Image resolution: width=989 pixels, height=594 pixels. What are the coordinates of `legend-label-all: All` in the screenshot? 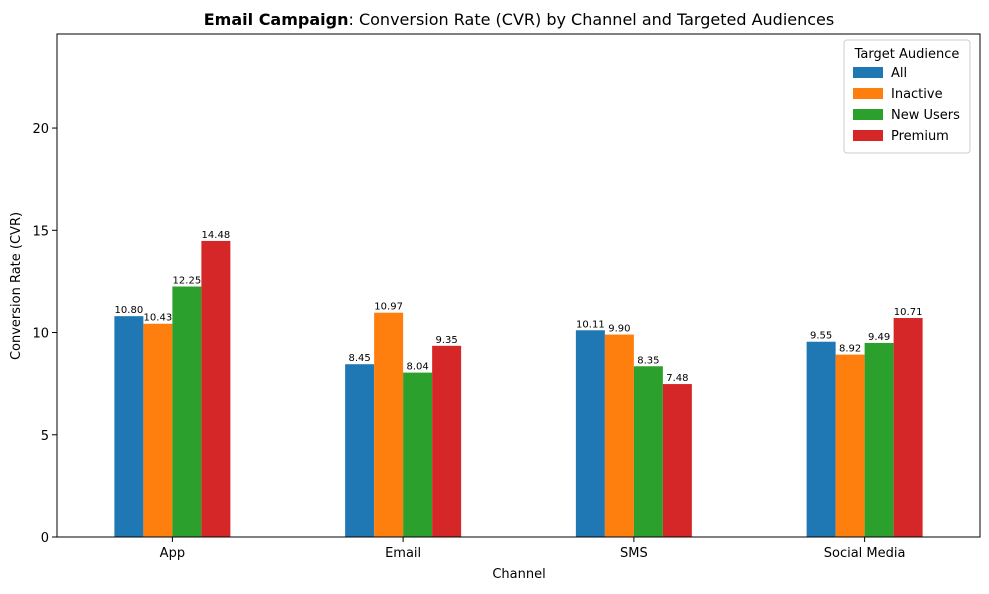 It's located at (899, 73).